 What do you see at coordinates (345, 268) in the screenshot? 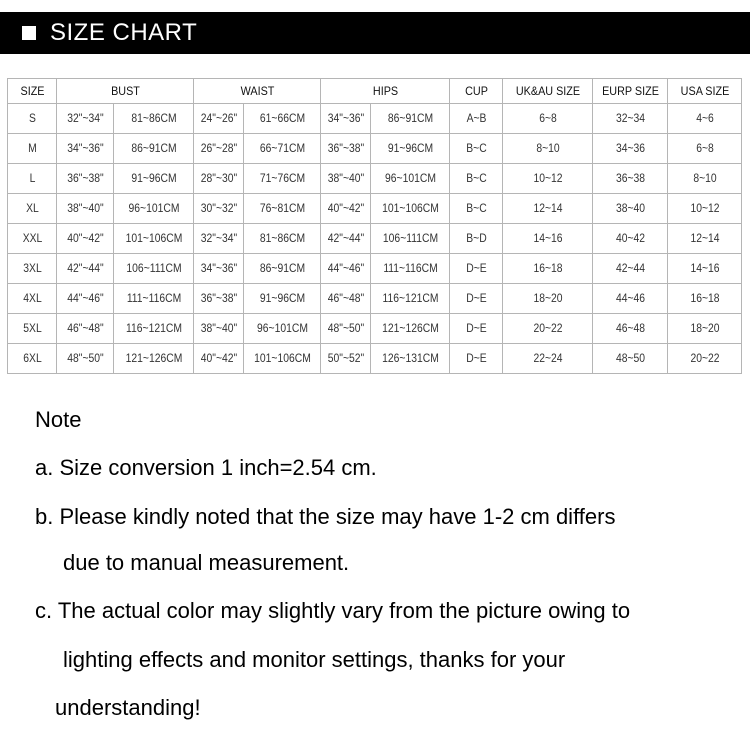
I see `table-cell: 44"~46"` at bounding box center [345, 268].